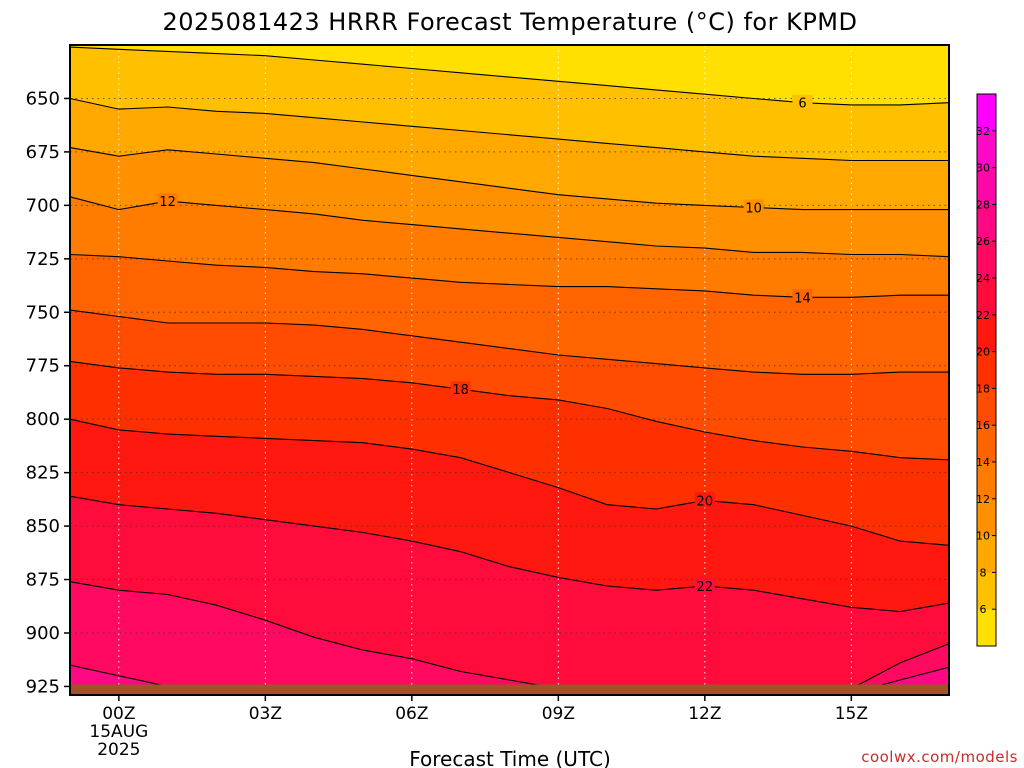 Image resolution: width=1024 pixels, height=768 pixels. What do you see at coordinates (43, 419) in the screenshot?
I see `y-tick-label: 800` at bounding box center [43, 419].